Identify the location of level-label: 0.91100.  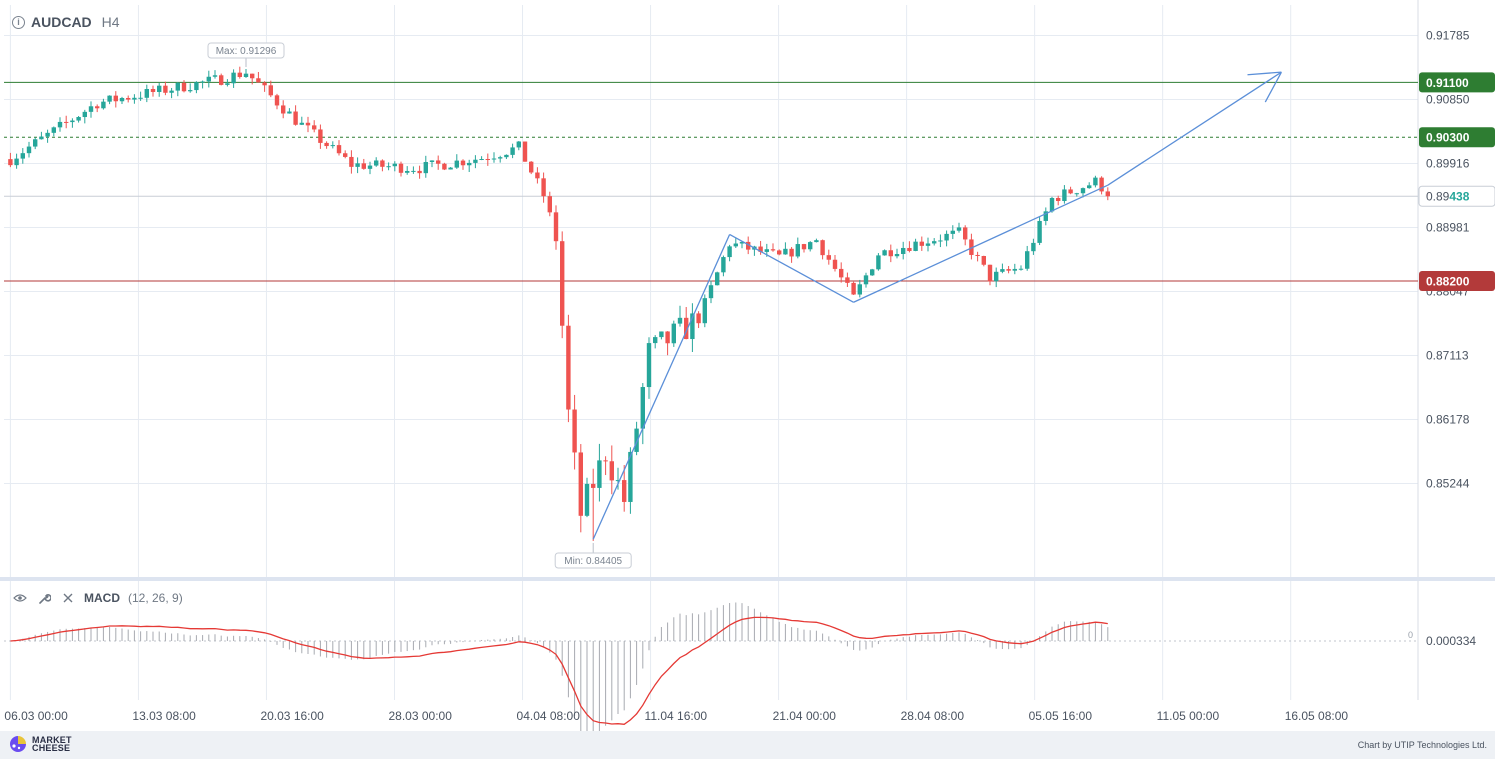
(1447, 83).